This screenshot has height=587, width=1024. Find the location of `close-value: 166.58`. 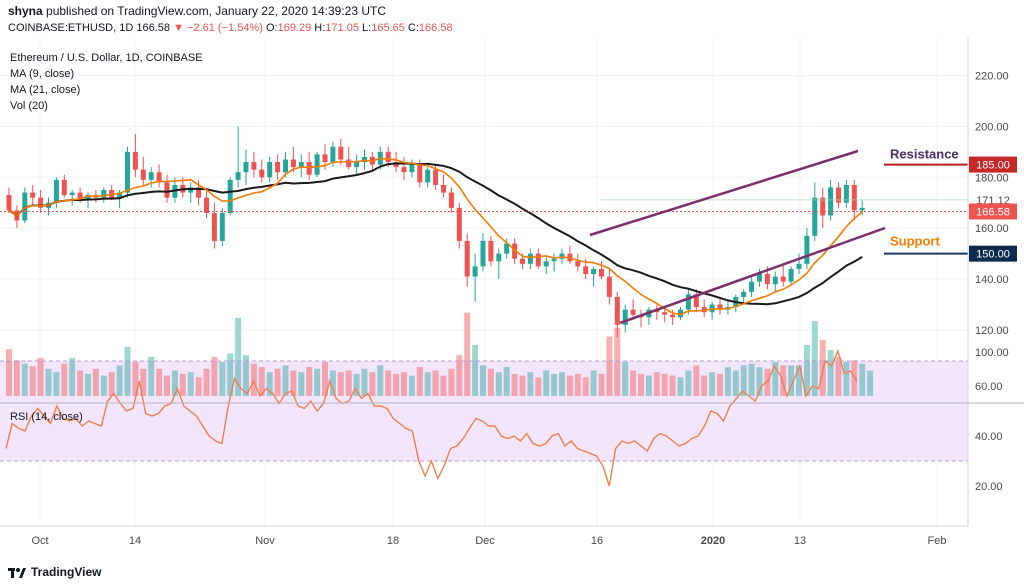

close-value: 166.58 is located at coordinates (435, 28).